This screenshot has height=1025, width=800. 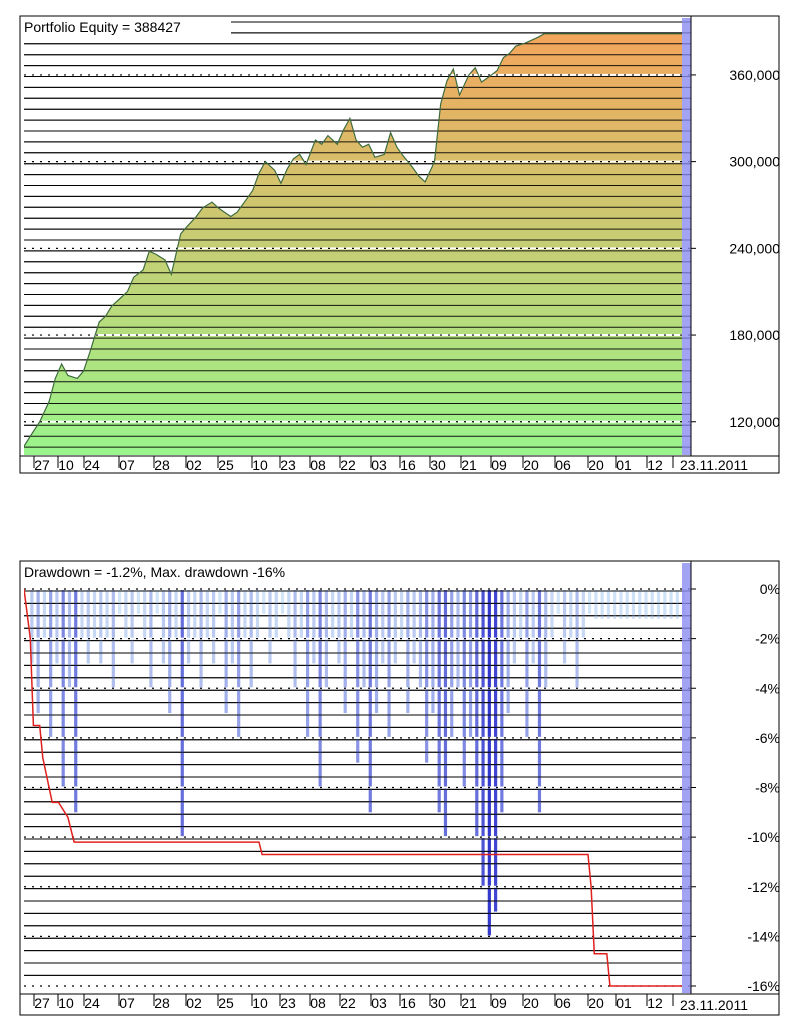 I want to click on drawdown-title-box, so click(x=195, y=571).